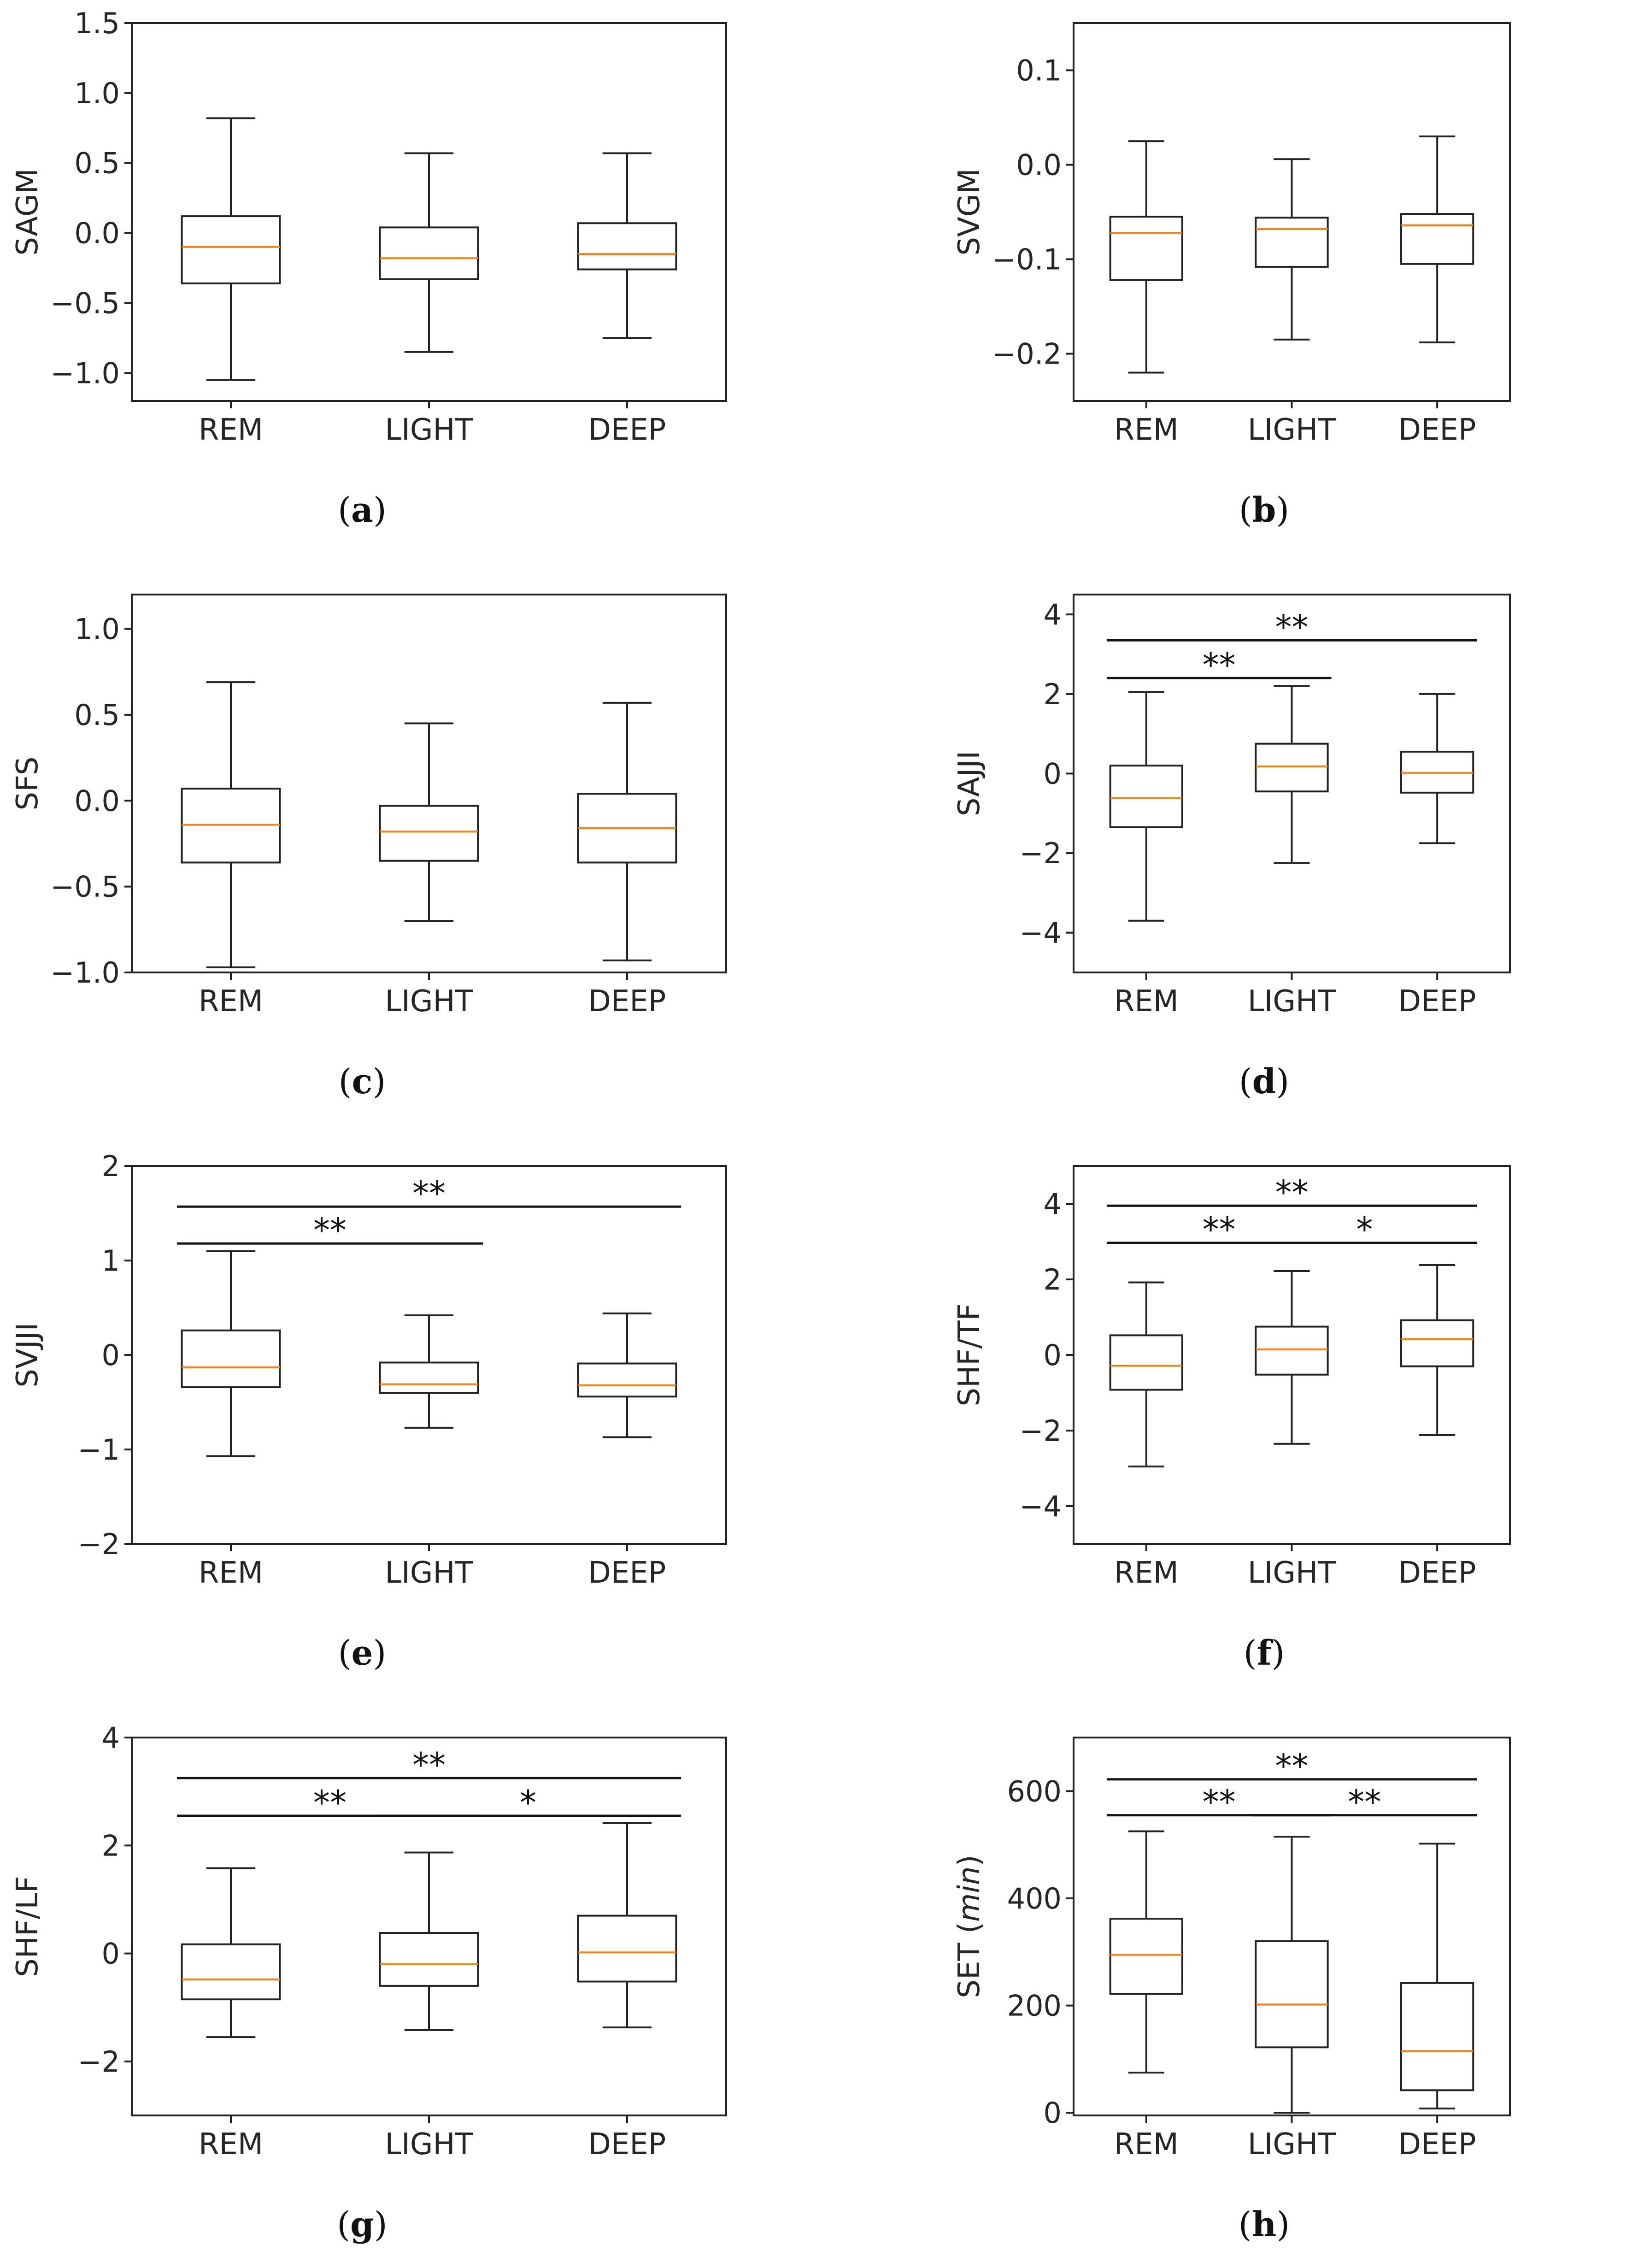 This screenshot has height=2268, width=1638. Describe the element at coordinates (1039, 71) in the screenshot. I see `y-tick-label: 0.1` at that location.